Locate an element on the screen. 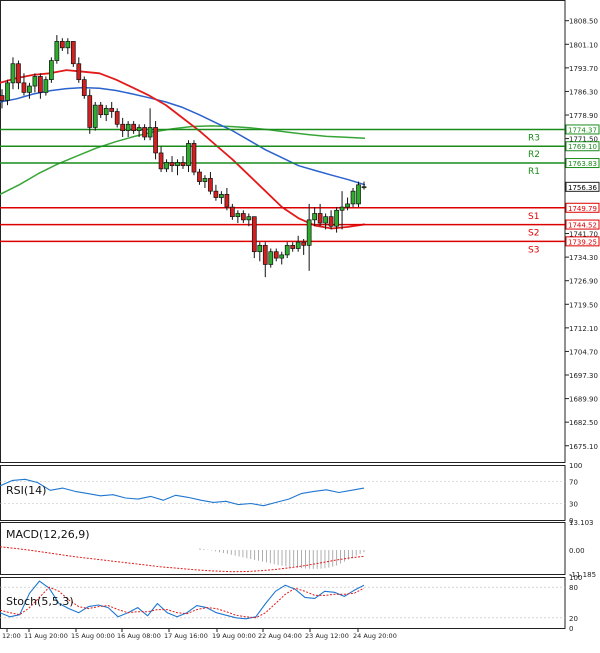 This screenshot has height=653, width=600. level-name-r3: R3 is located at coordinates (534, 138).